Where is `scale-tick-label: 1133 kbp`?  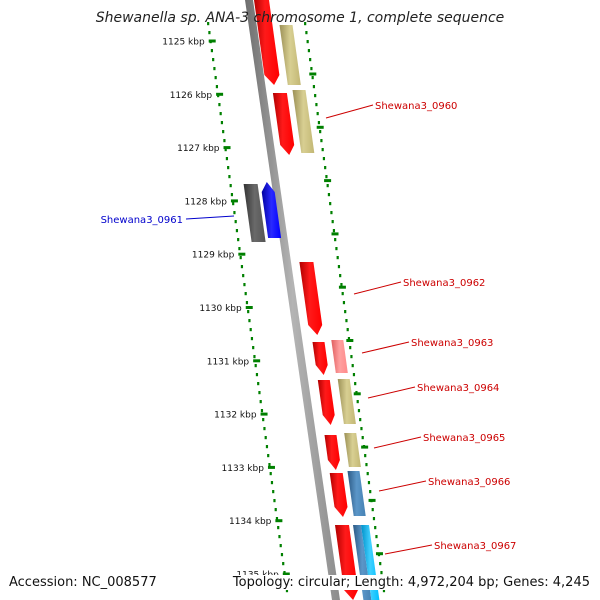 scale-tick-label: 1133 kbp is located at coordinates (243, 469).